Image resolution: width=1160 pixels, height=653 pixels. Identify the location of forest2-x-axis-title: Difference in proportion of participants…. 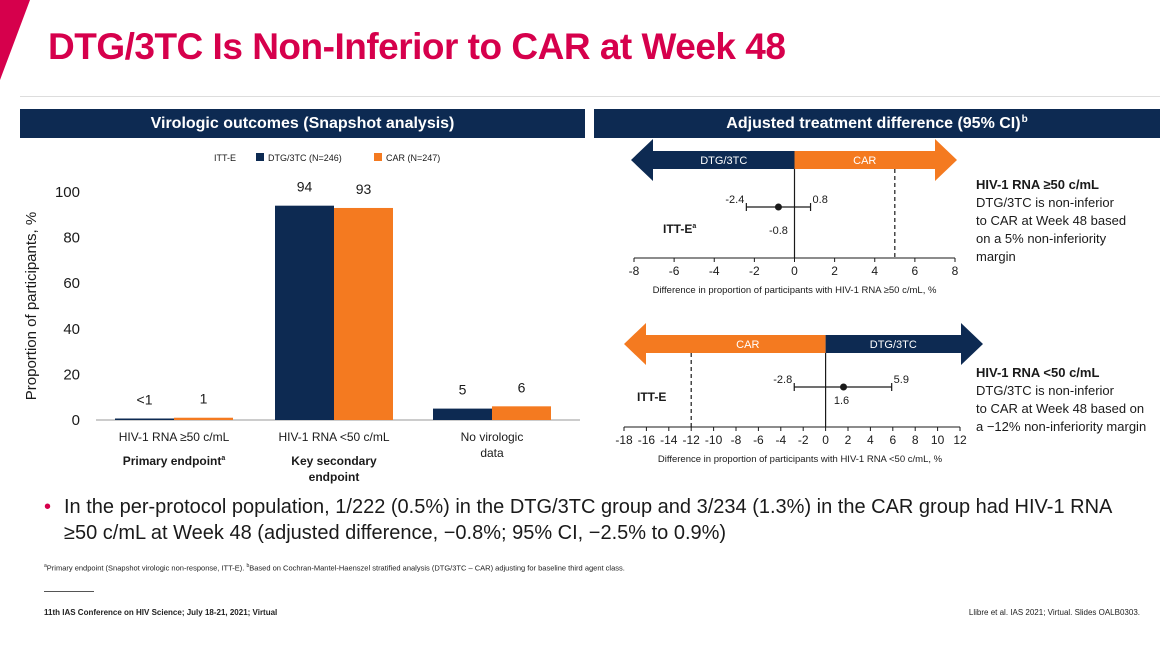
(800, 459).